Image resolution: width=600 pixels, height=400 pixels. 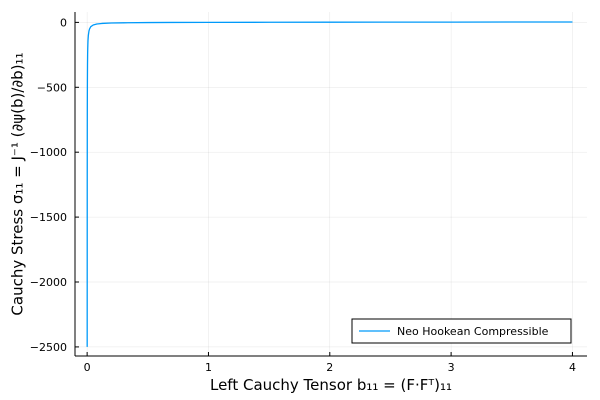 I want to click on legend-box, so click(x=461, y=331).